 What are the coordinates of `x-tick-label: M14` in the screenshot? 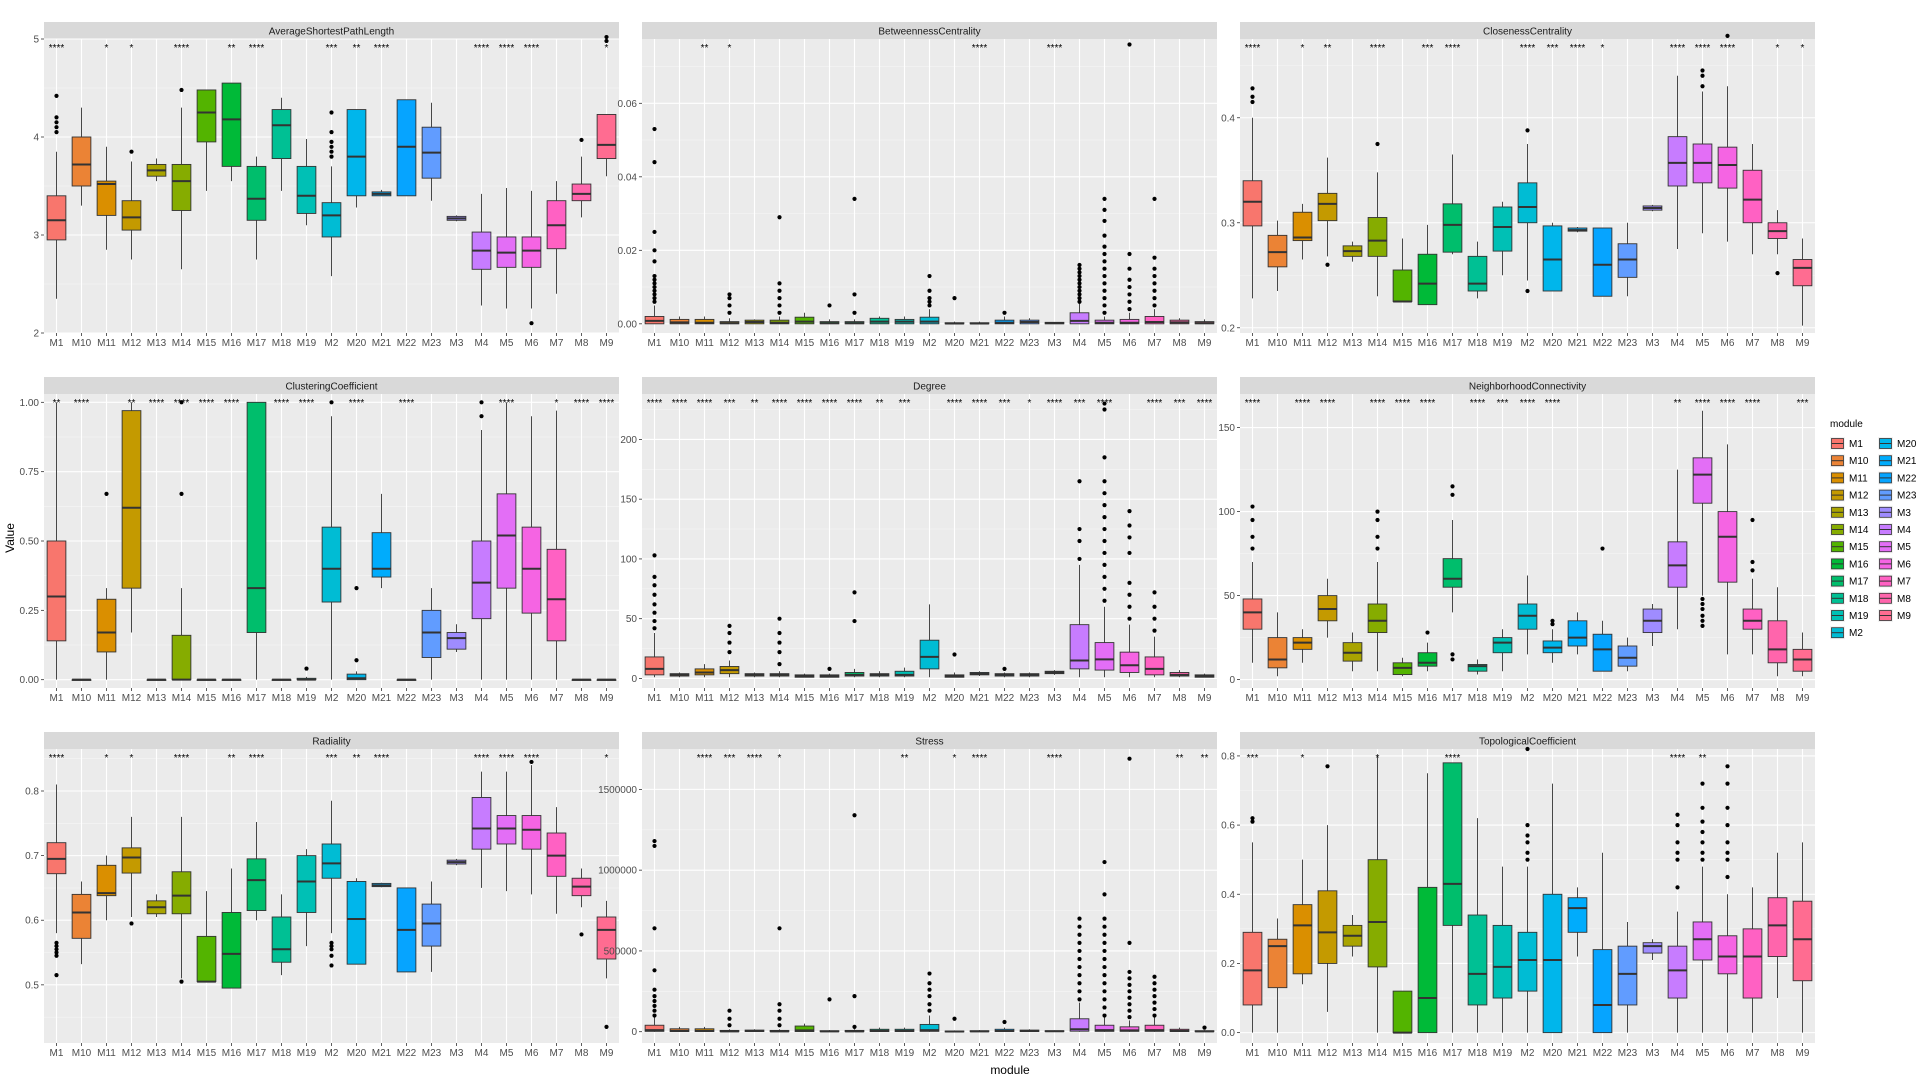 It's located at (1378, 343).